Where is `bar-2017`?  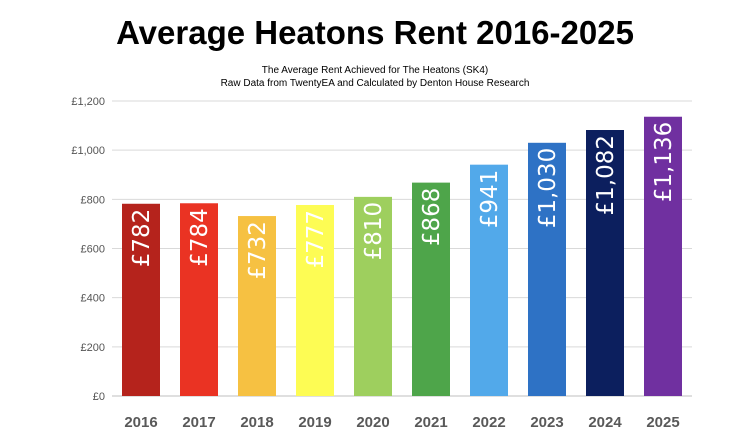 bar-2017 is located at coordinates (199, 299).